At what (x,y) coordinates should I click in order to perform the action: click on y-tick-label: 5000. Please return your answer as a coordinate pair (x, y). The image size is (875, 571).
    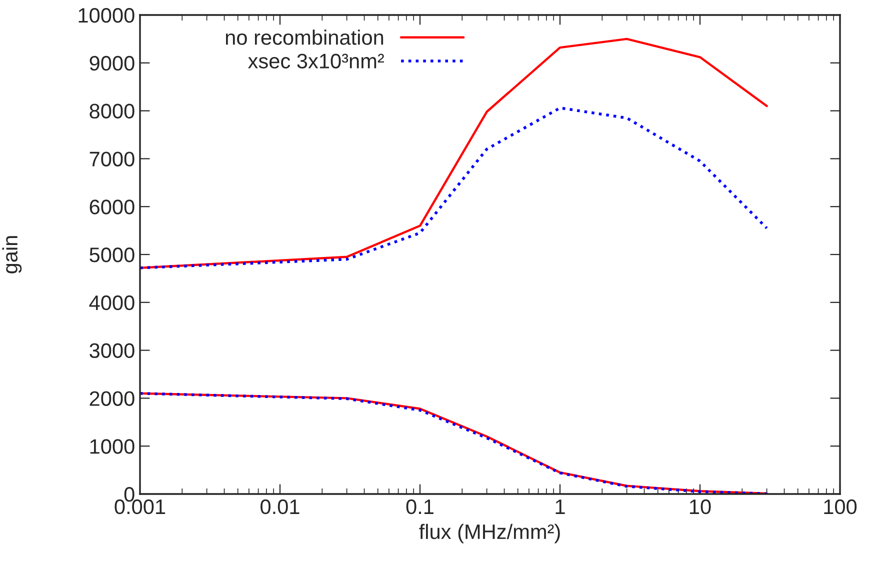
    Looking at the image, I should click on (112, 255).